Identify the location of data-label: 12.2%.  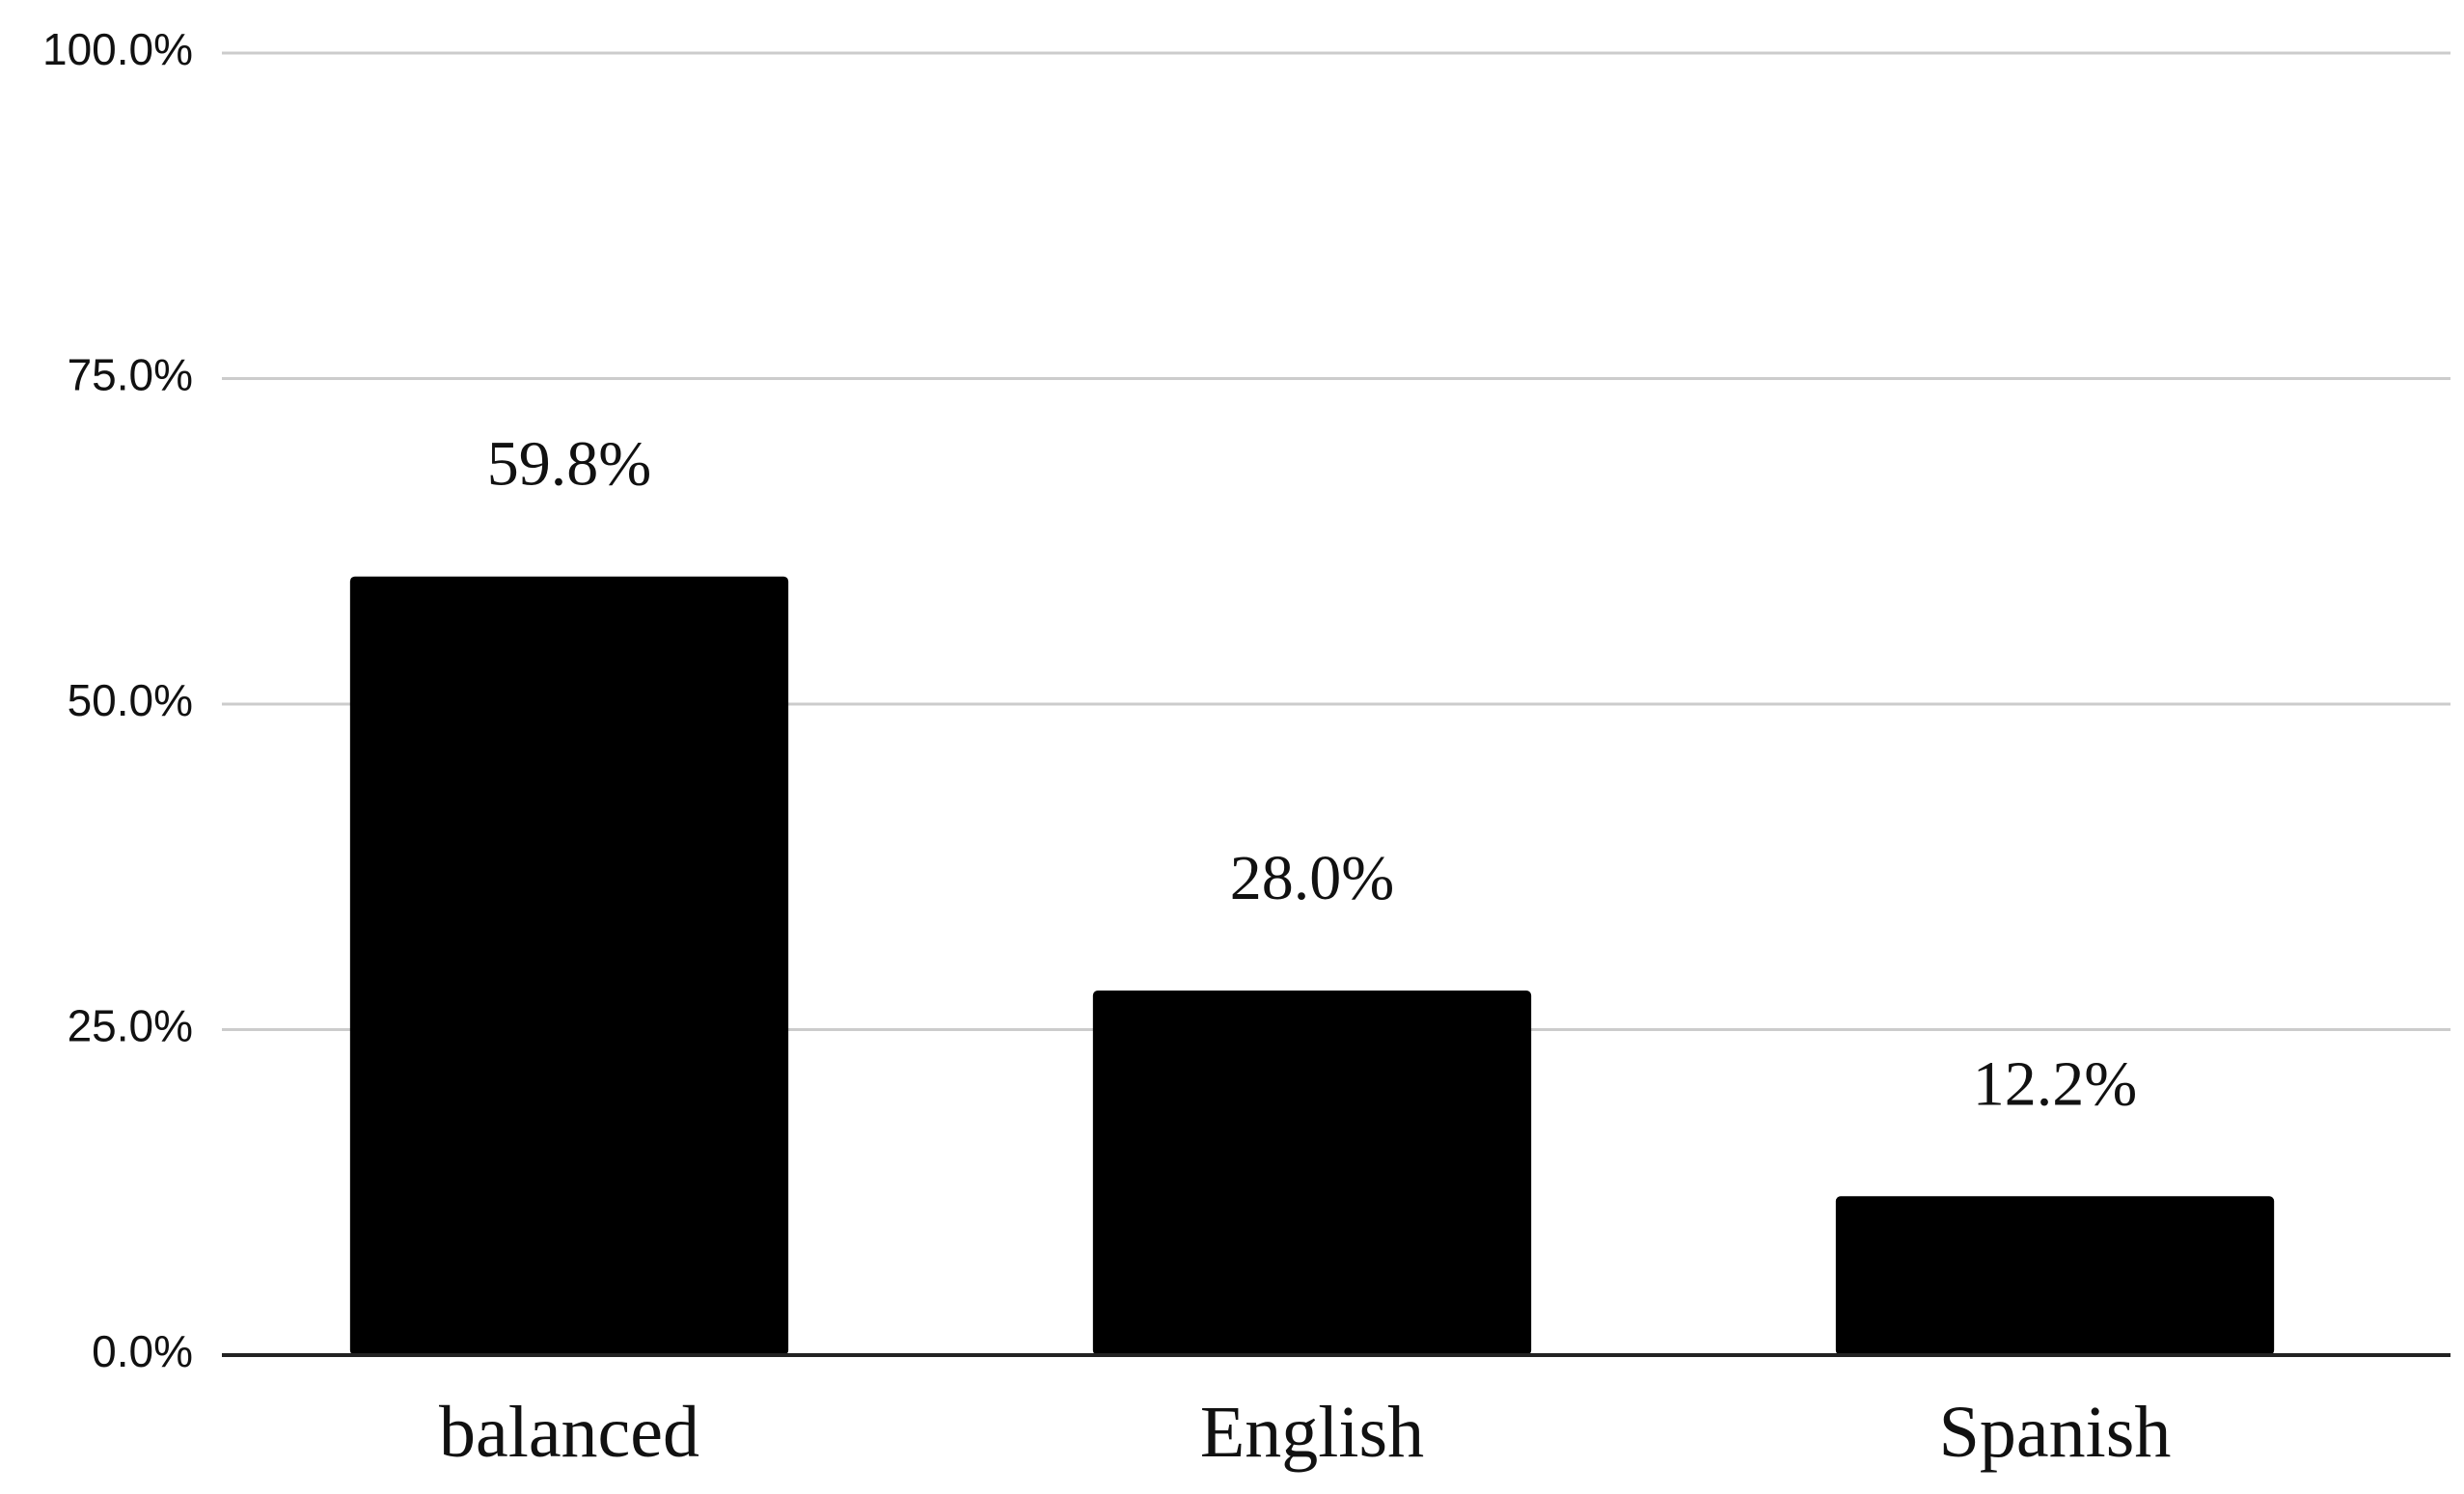
(2055, 1083).